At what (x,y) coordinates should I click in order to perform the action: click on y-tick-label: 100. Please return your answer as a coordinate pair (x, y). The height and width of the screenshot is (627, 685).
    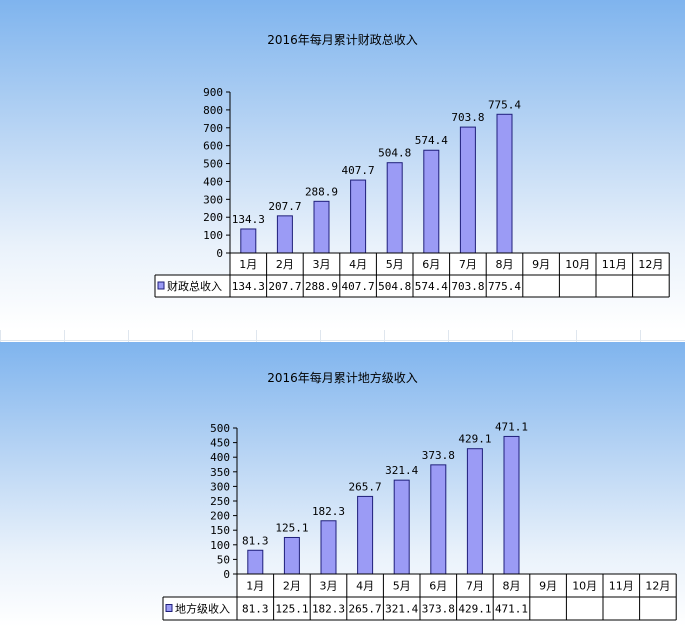
    Looking at the image, I should click on (213, 235).